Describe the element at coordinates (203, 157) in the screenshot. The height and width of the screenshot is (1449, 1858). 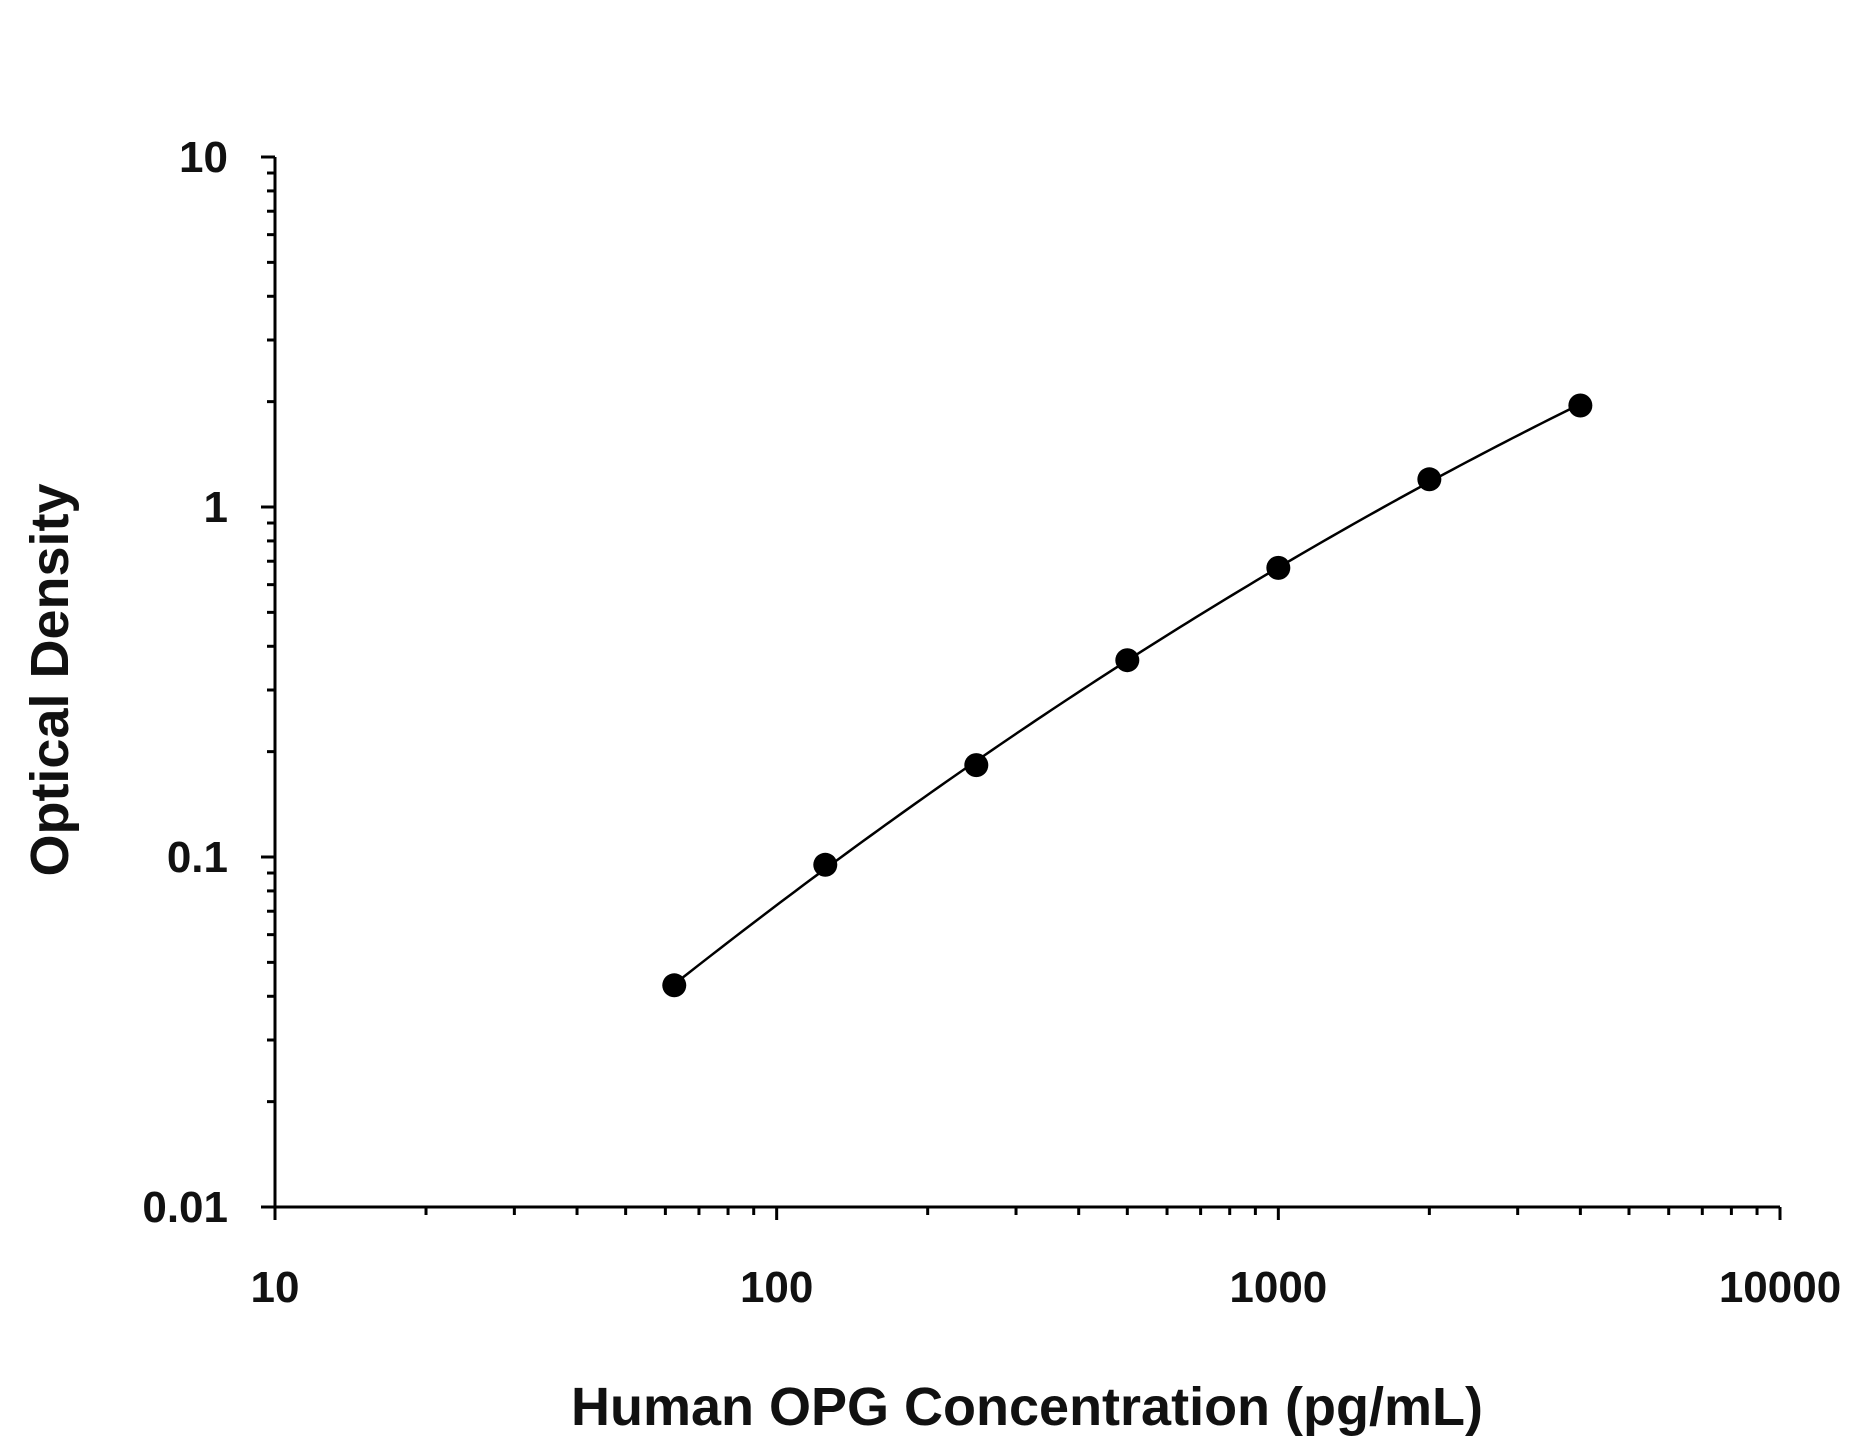
I see `y-tick-label: 10` at that location.